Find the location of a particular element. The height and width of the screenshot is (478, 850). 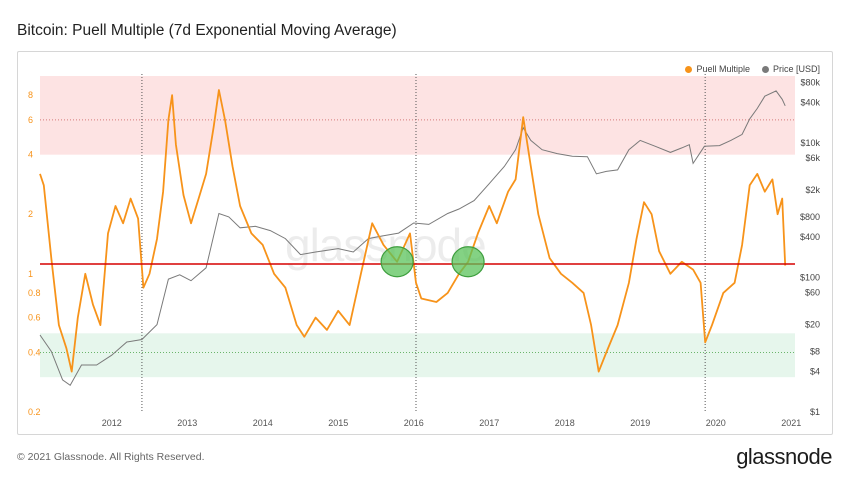

legend-puell: Puell Multiple is located at coordinates (717, 69).